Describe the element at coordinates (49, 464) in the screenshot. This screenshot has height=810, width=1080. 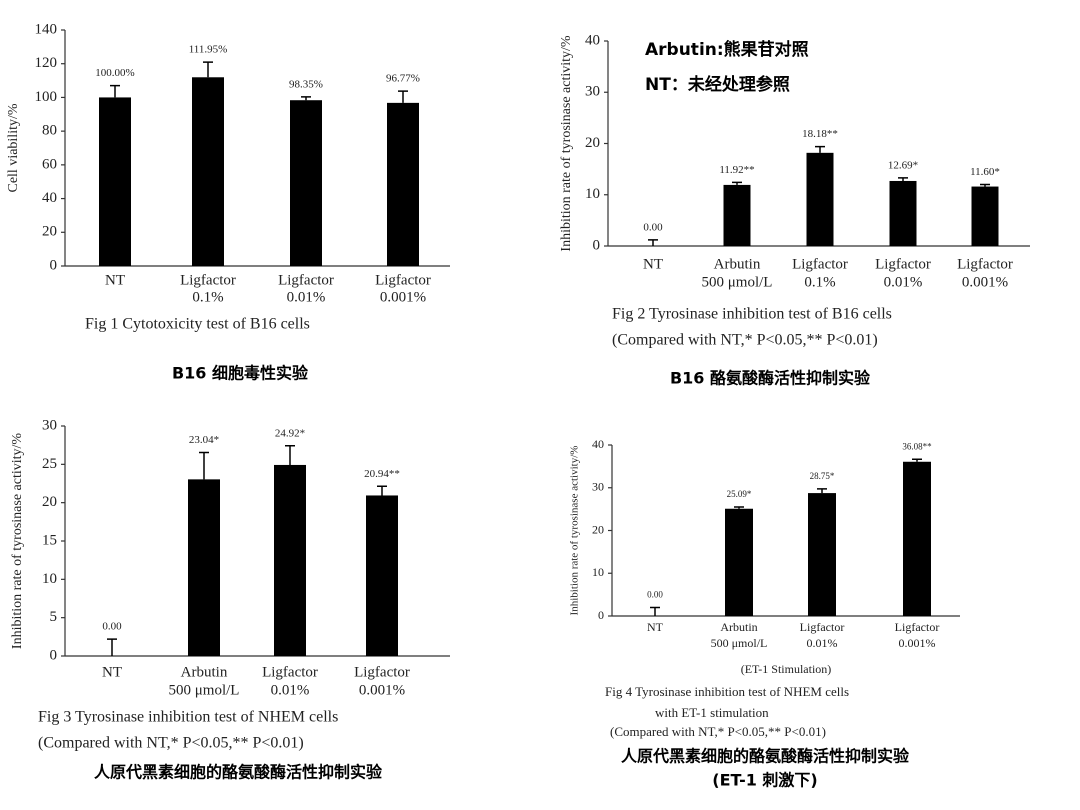
I see `y-tick-label: 25` at that location.